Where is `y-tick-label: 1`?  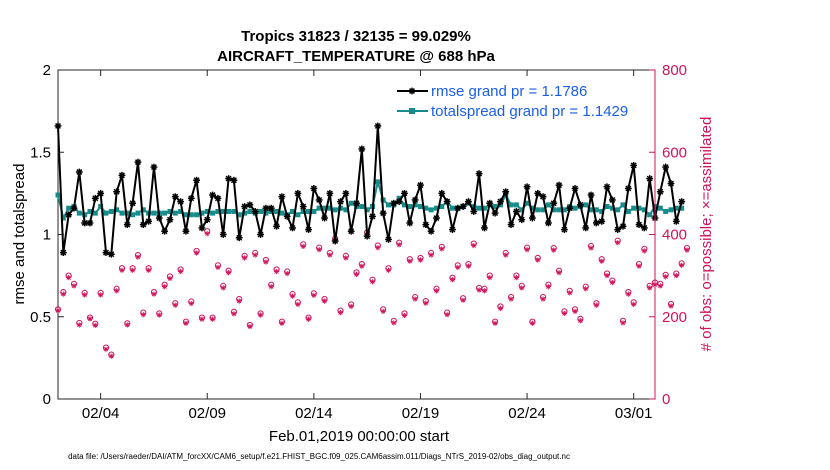 y-tick-label: 1 is located at coordinates (47, 235).